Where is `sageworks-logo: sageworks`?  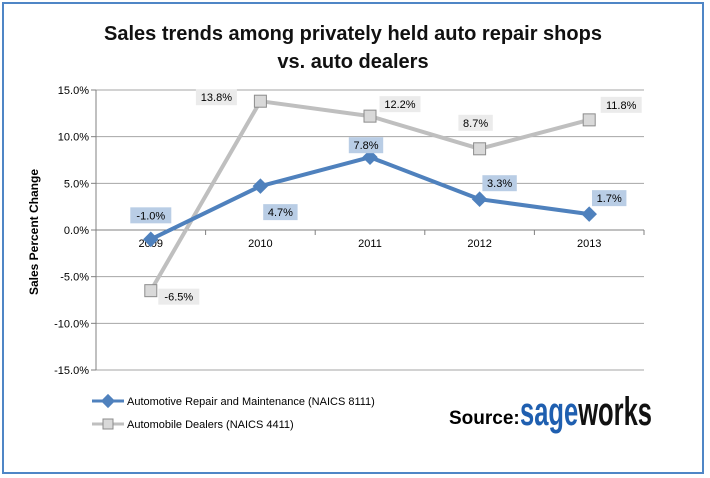 sageworks-logo: sageworks is located at coordinates (586, 412).